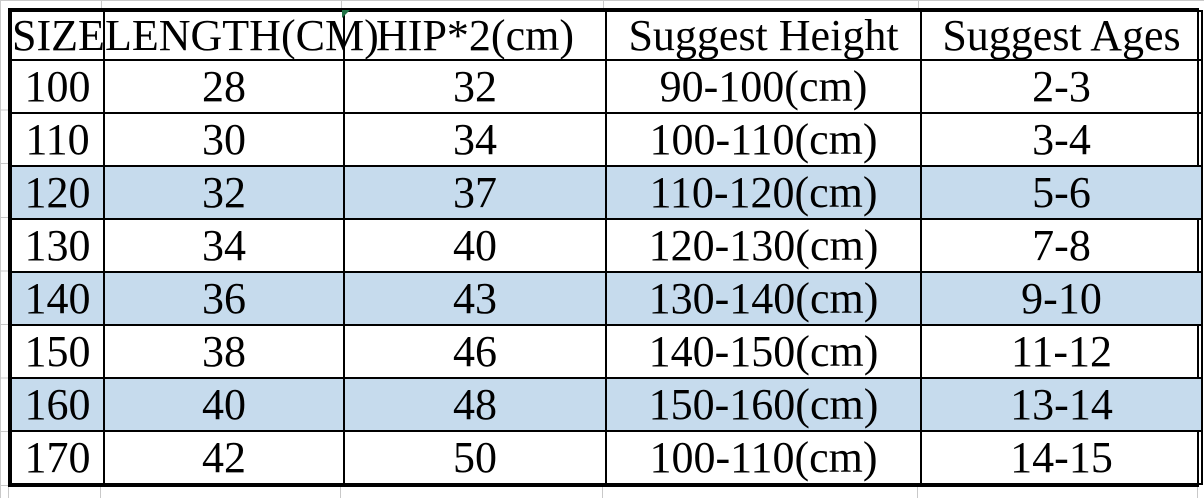  Describe the element at coordinates (224, 457) in the screenshot. I see `cell-length: 42` at that location.